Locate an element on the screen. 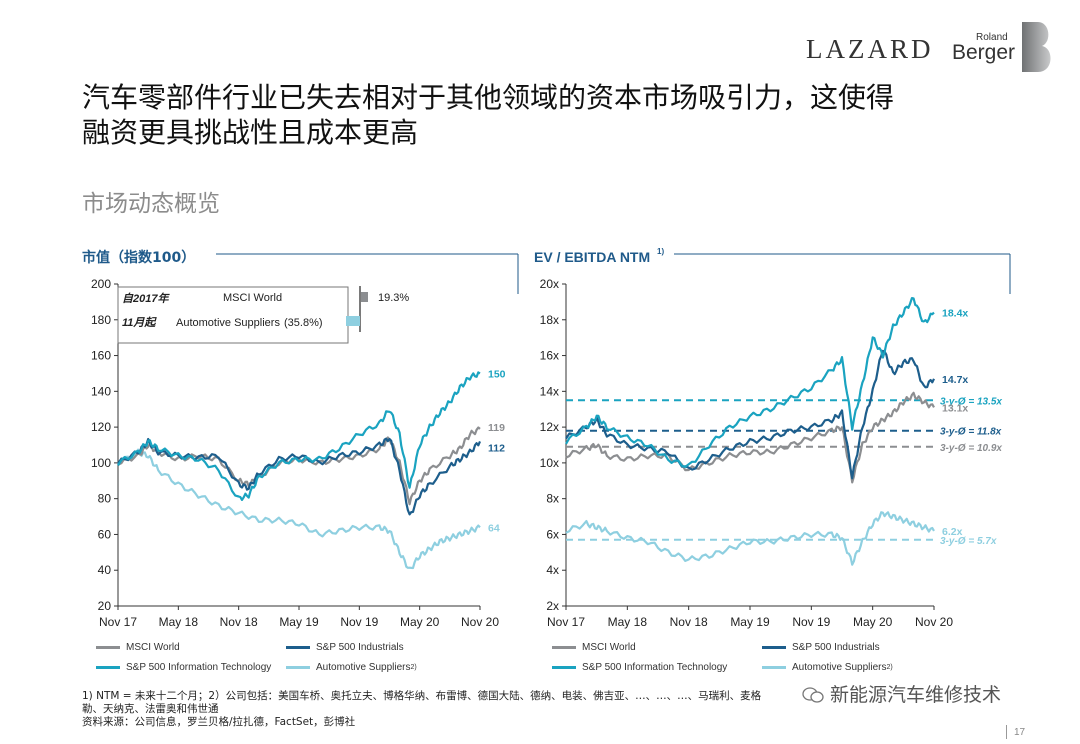 This screenshot has height=744, width=1080. end-label-auto: 64 is located at coordinates (494, 528).